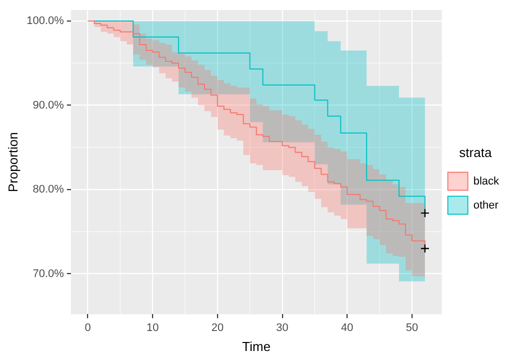  What do you see at coordinates (12, 162) in the screenshot?
I see `y-axis-title: Proportion` at bounding box center [12, 162].